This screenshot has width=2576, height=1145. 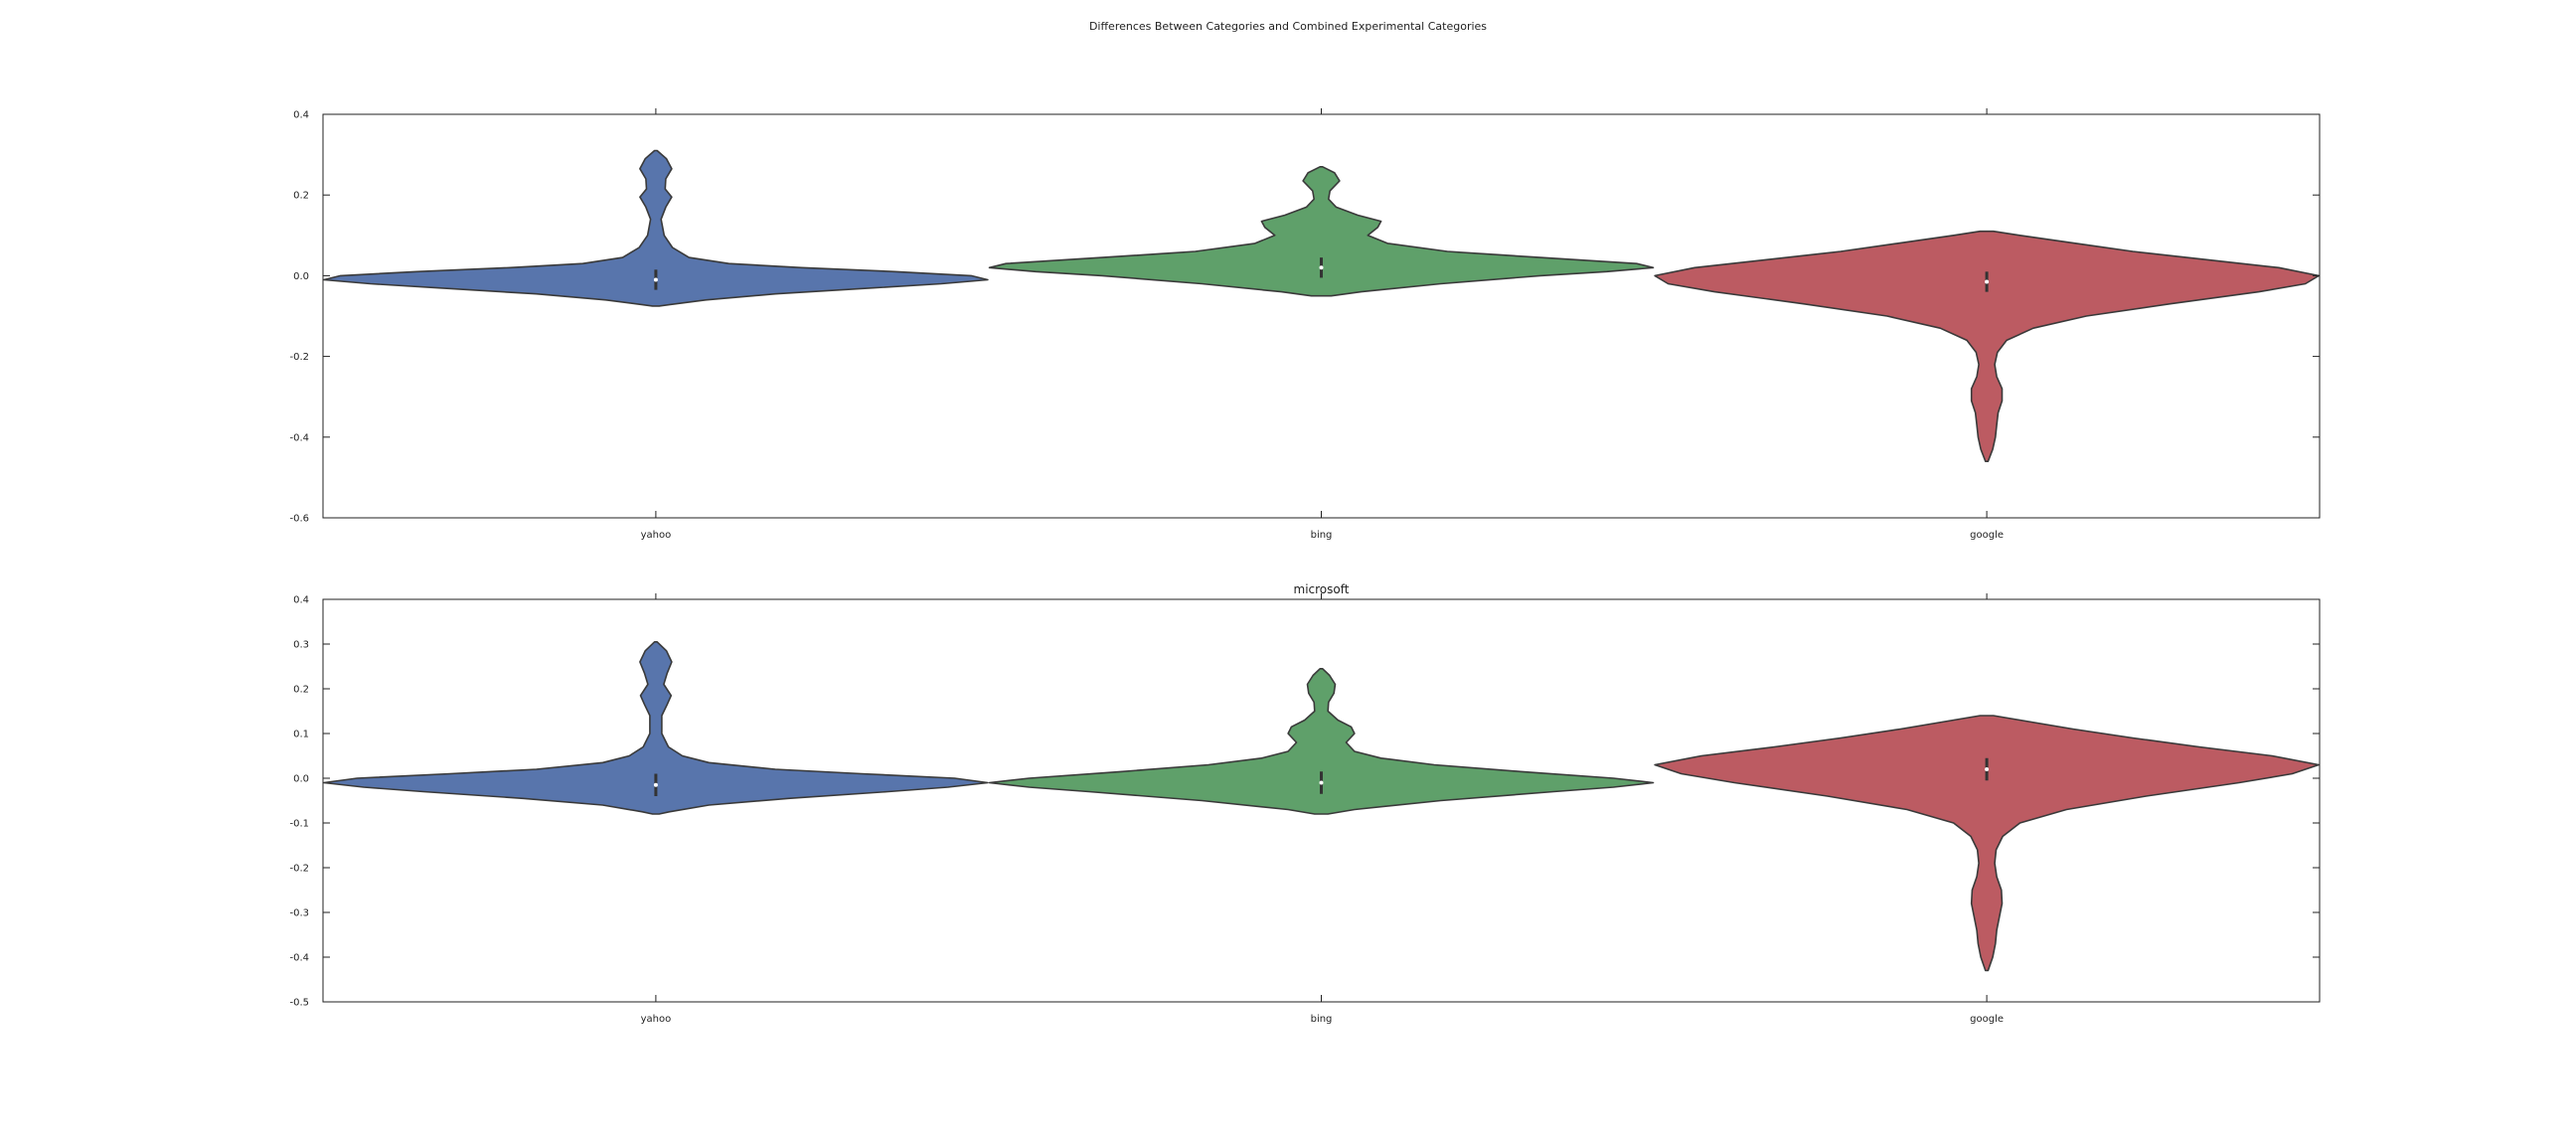 I want to click on y-tick-label: 0.1, so click(x=301, y=735).